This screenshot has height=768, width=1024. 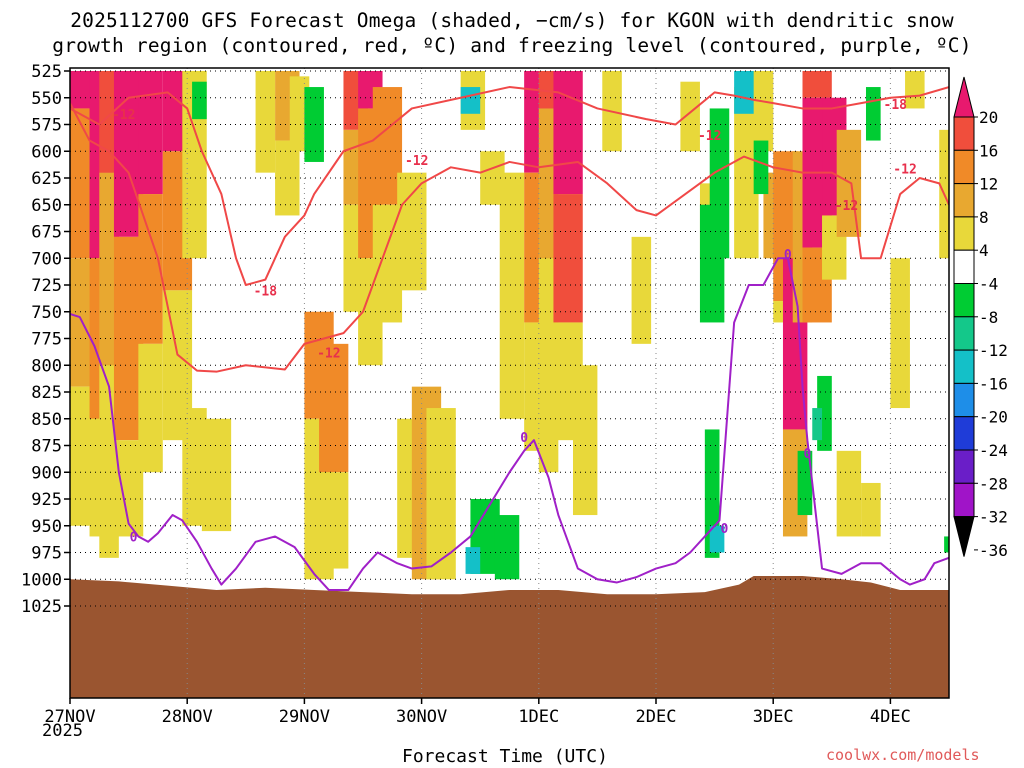 I want to click on colorbar-label-5: -4, so click(x=988, y=284).